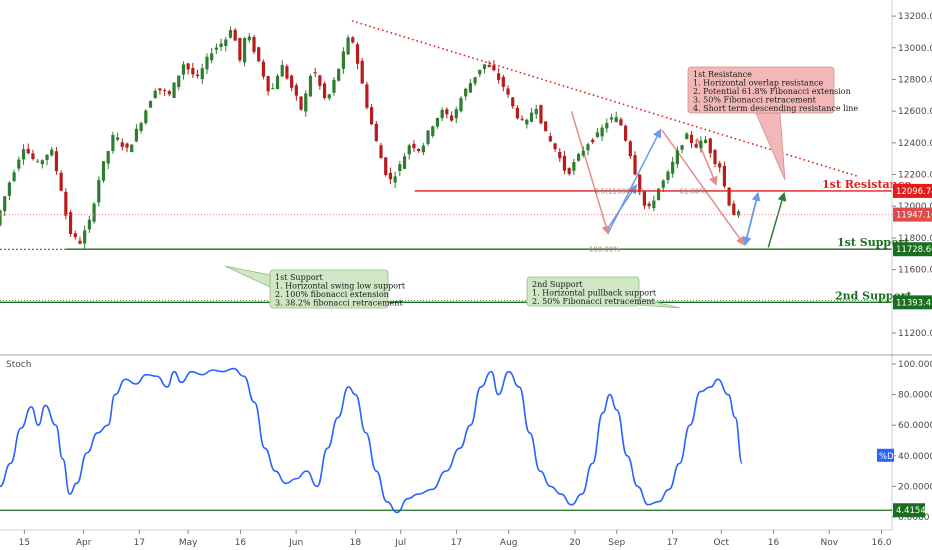 The image size is (932, 550). What do you see at coordinates (772, 91) in the screenshot?
I see `resistance-note-line: 2. Potential 61.8% Fibonacci extension` at bounding box center [772, 91].